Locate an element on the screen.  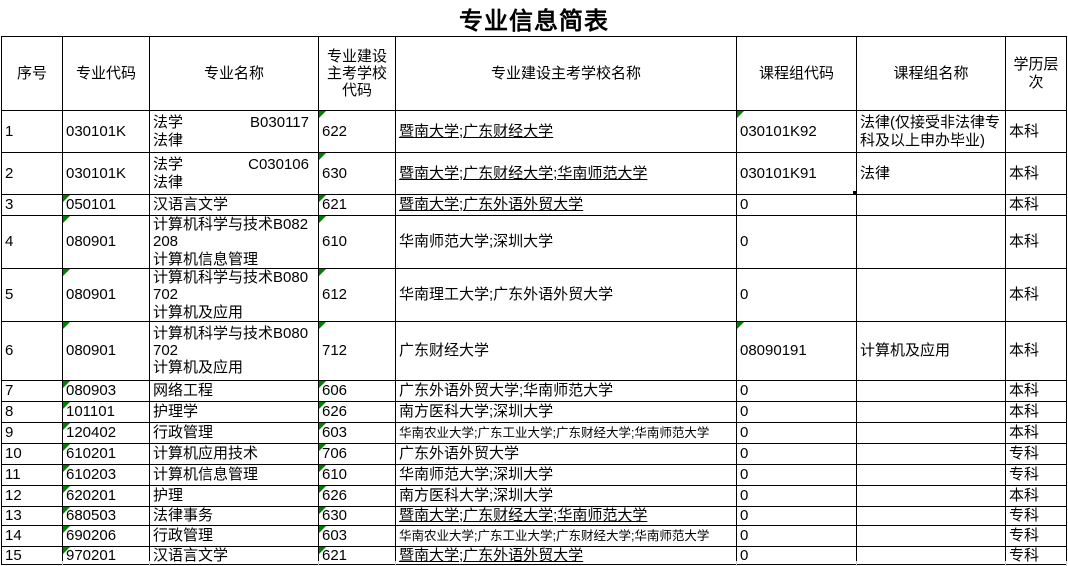
column-header: 专业建设主考学校代码 is located at coordinates (357, 73).